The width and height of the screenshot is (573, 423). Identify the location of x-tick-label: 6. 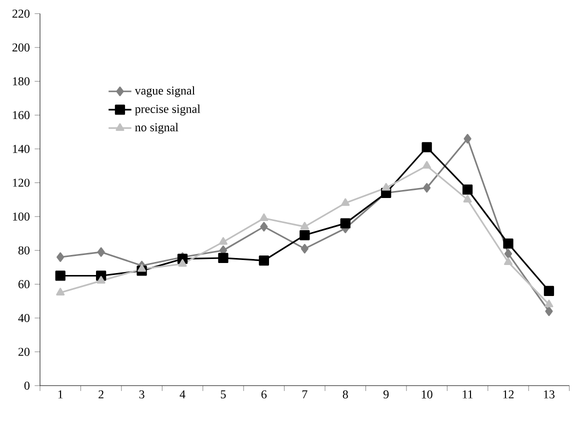
(264, 394).